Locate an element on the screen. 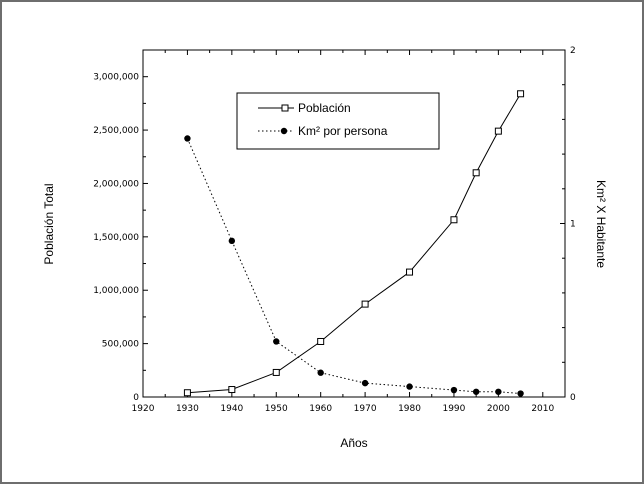 The image size is (644, 484). y-left-tick-label: 3,000,000 is located at coordinates (116, 78).